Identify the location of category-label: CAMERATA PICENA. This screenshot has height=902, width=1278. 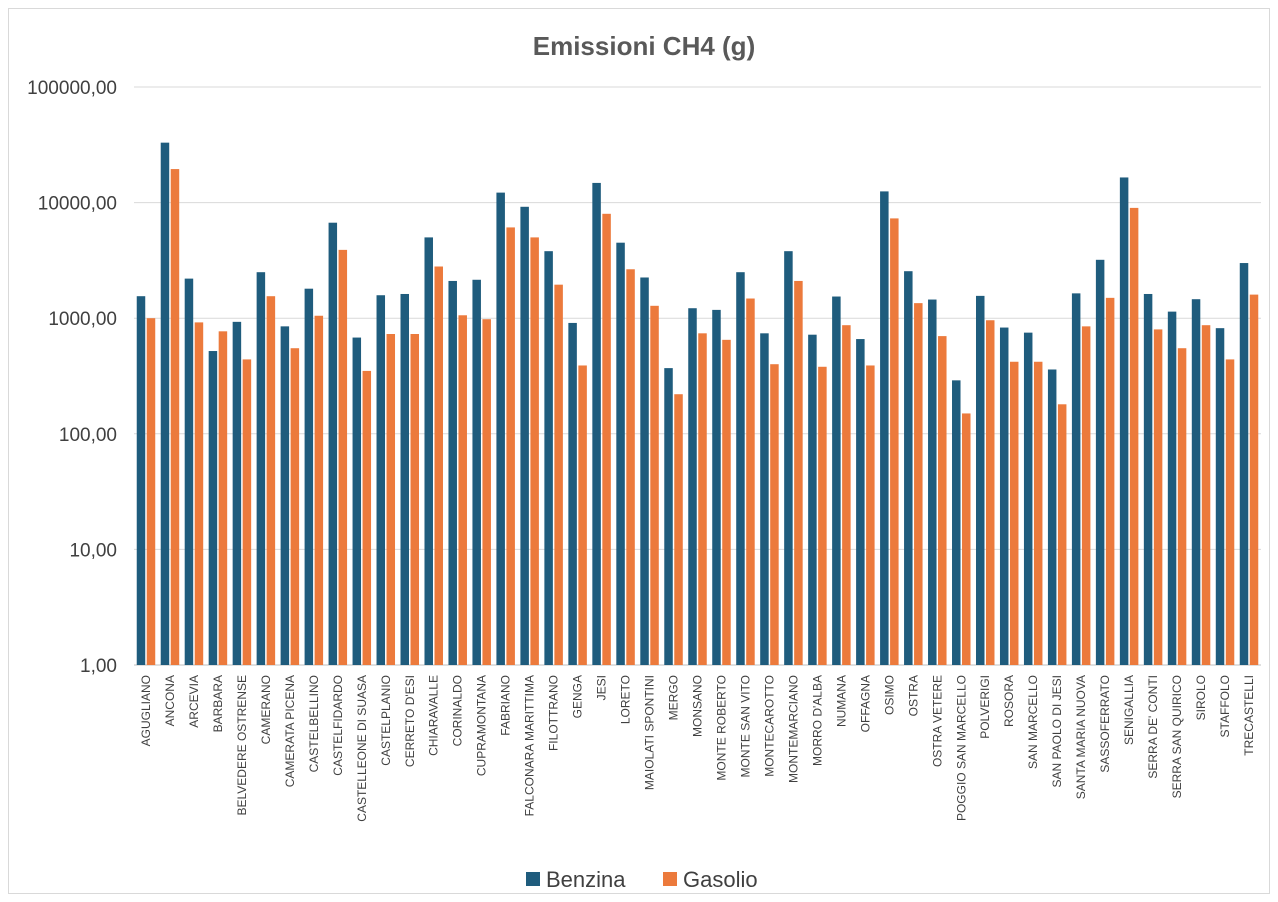
(290, 731).